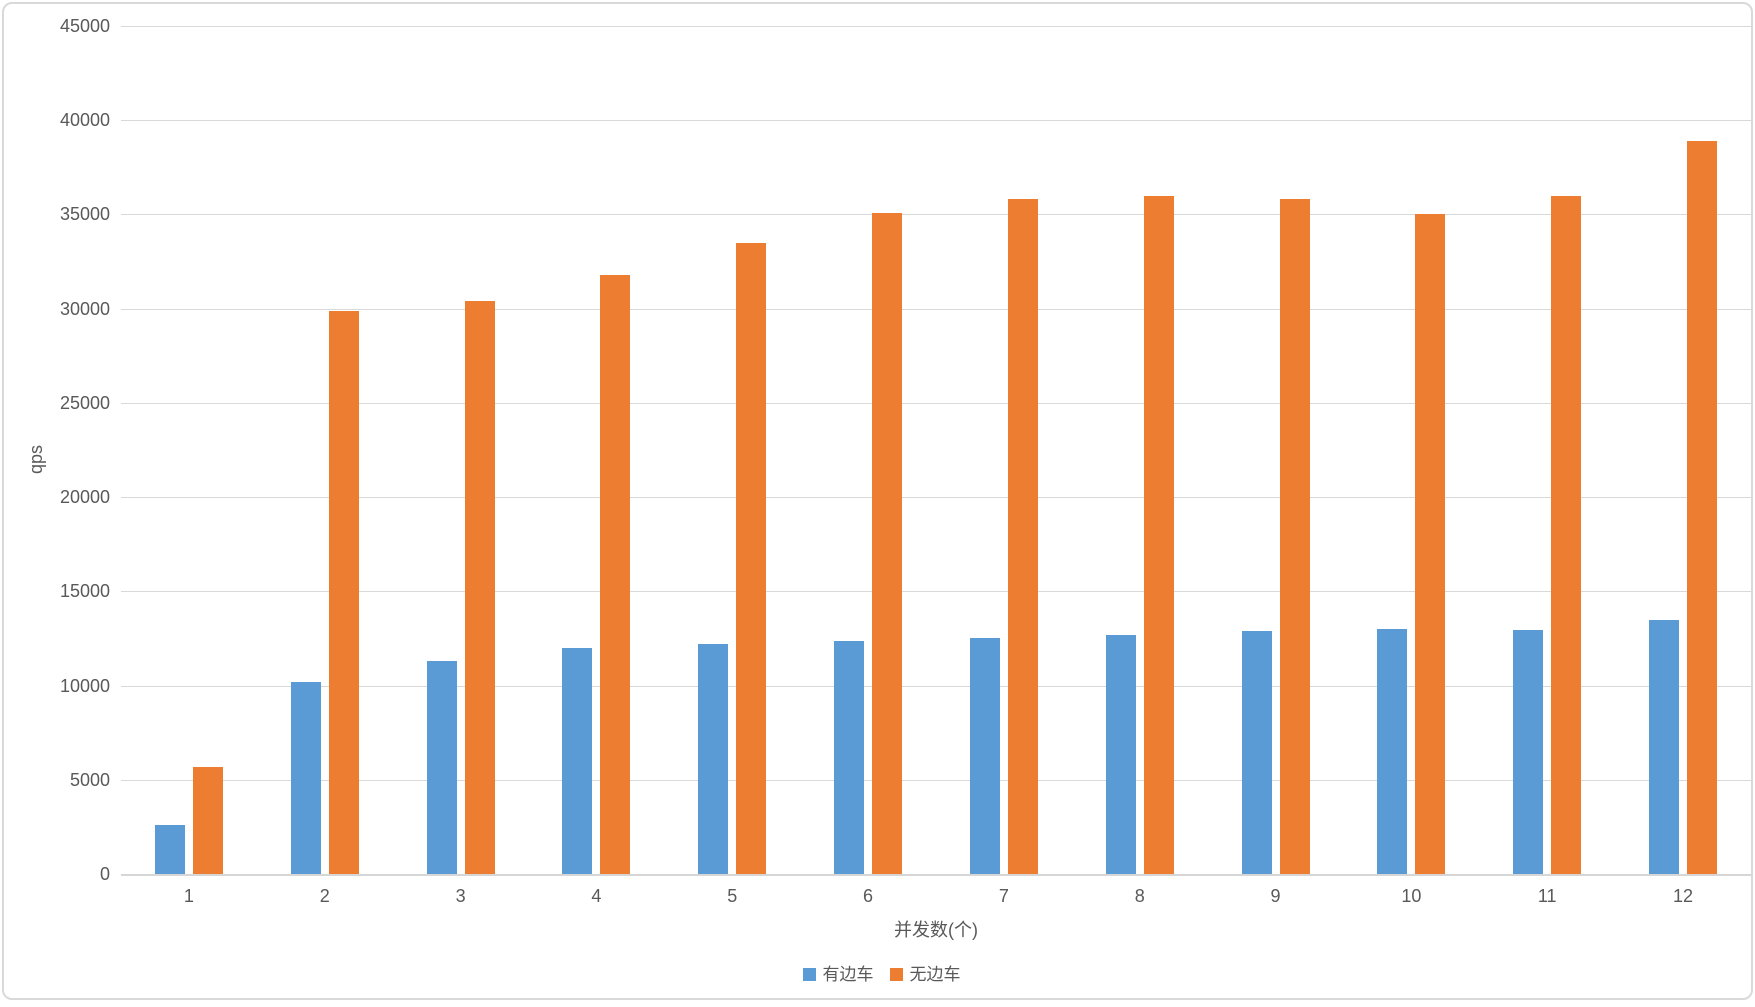 The width and height of the screenshot is (1755, 1007). I want to click on y-tick-label: 0, so click(104, 874).